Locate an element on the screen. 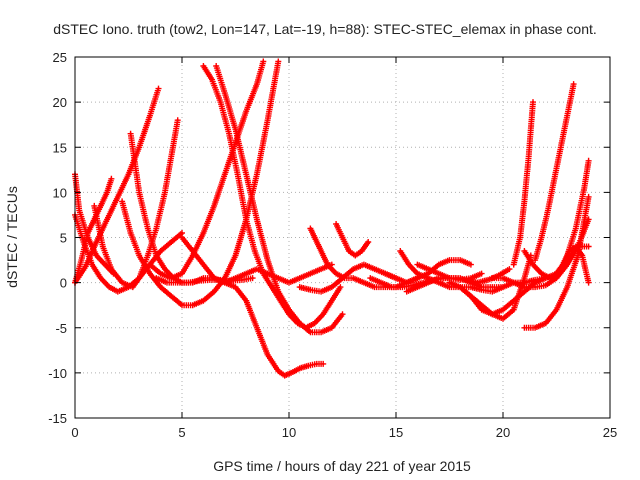 The width and height of the screenshot is (640, 480). y-tick-label: -5 is located at coordinates (61, 328).